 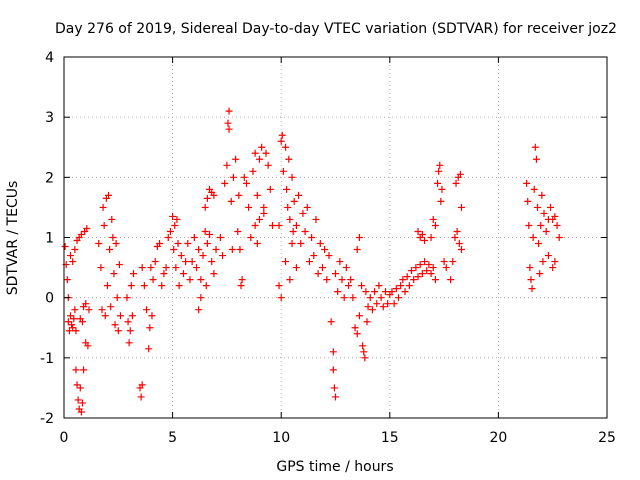 What do you see at coordinates (49, 239) in the screenshot?
I see `y-tick-label: 1` at bounding box center [49, 239].